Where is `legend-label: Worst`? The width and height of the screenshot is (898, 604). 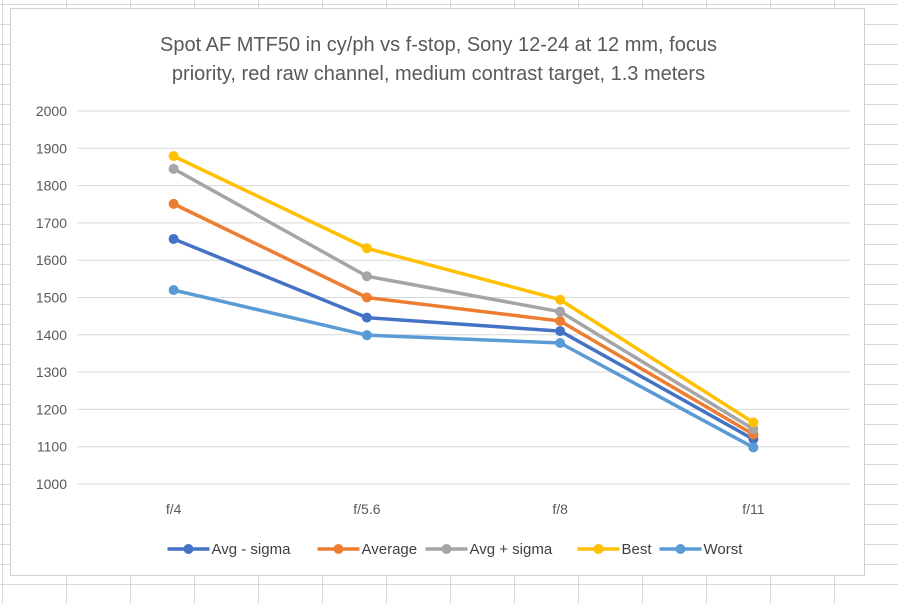
legend-label: Worst is located at coordinates (724, 549).